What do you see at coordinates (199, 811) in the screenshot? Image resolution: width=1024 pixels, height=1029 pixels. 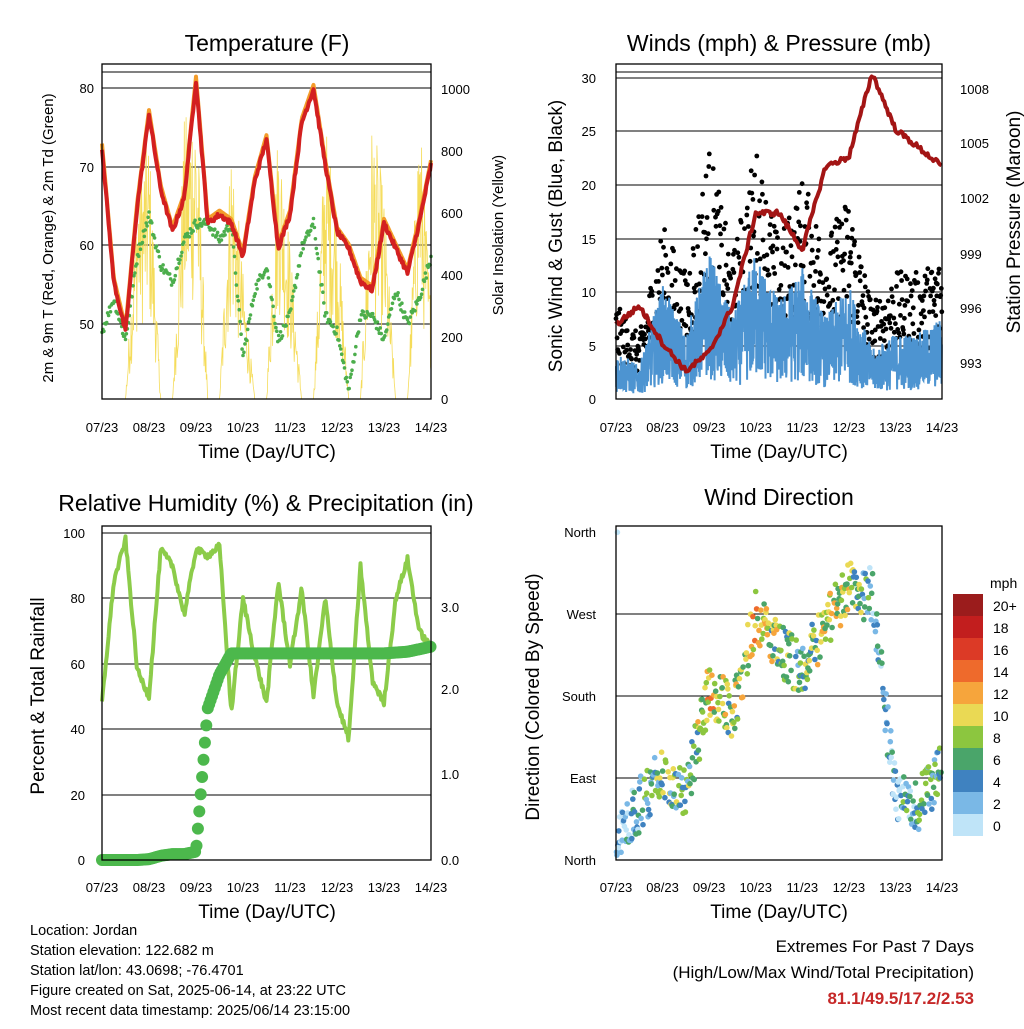 I see `precip-point` at bounding box center [199, 811].